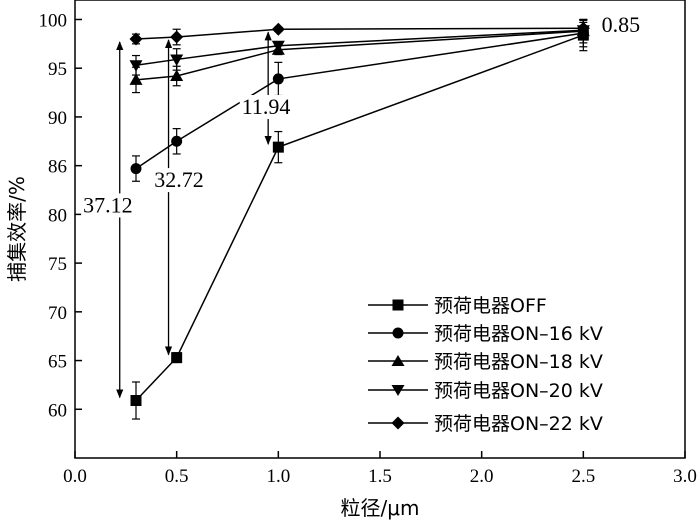 The height and width of the screenshot is (522, 700). What do you see at coordinates (518, 334) in the screenshot?
I see `legend-label-16kv: 预荷电器ON–16 kV` at bounding box center [518, 334].